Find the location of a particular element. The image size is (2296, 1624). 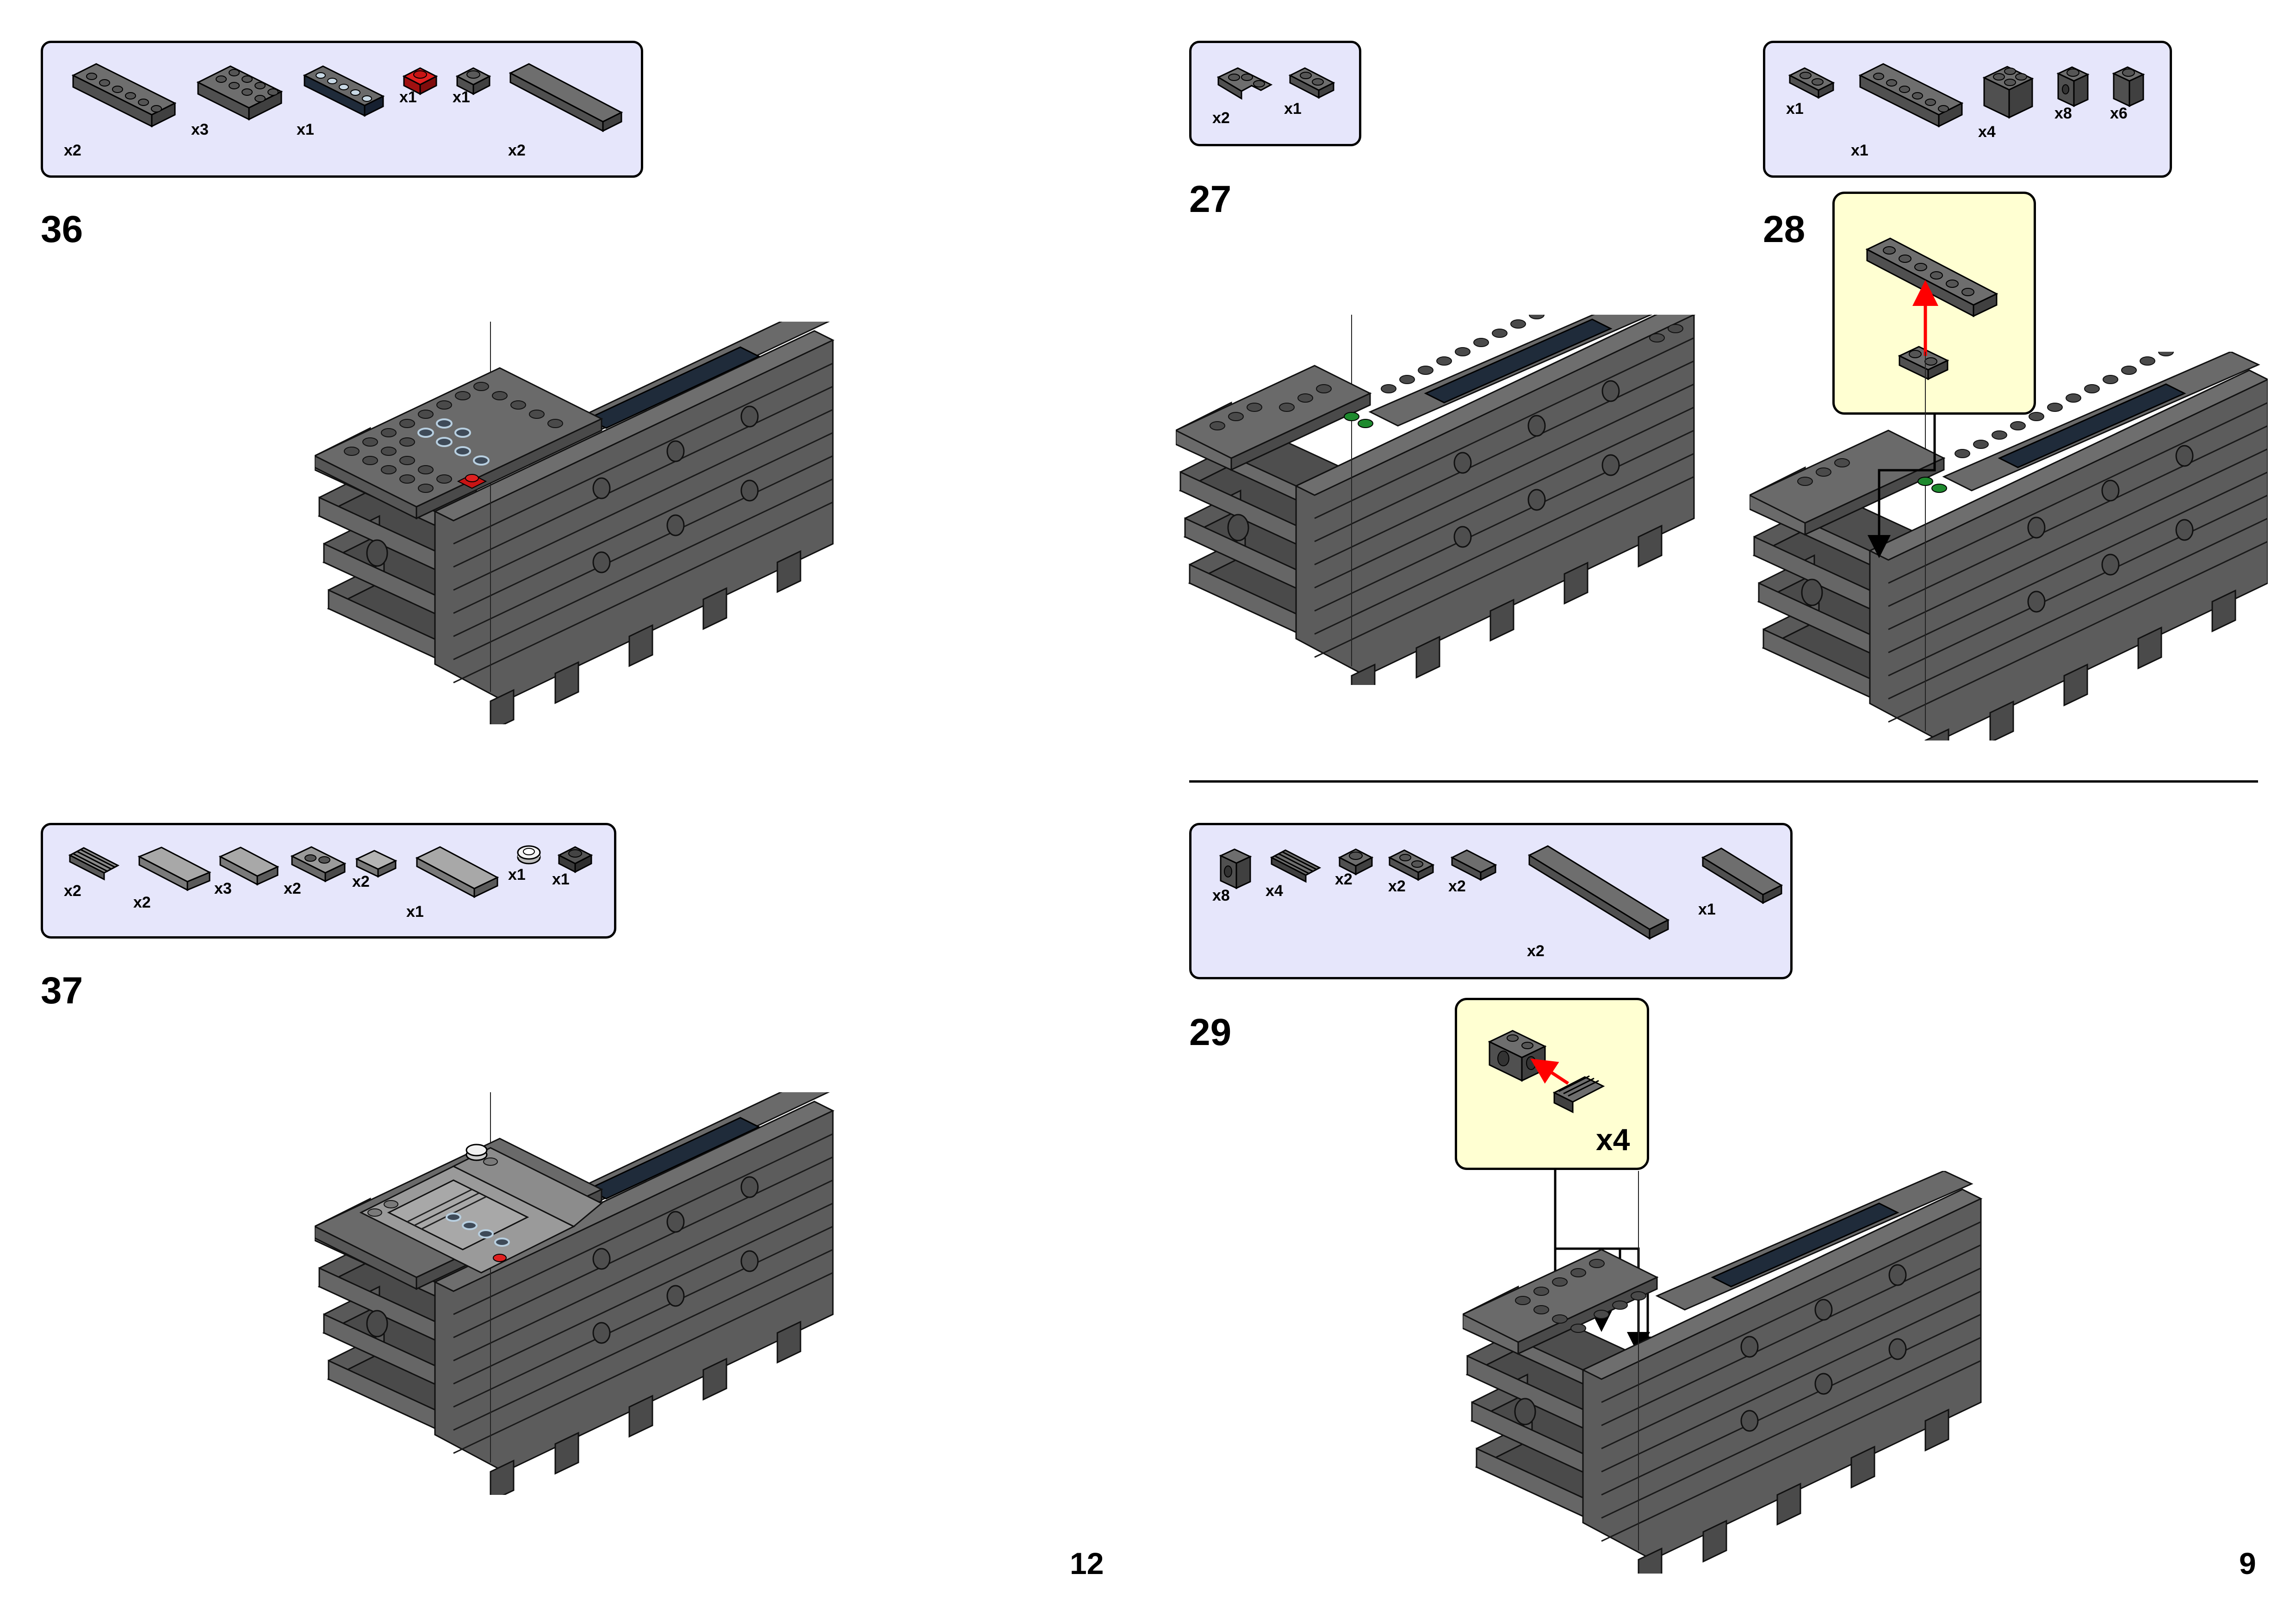

step-divider is located at coordinates (1724, 781).